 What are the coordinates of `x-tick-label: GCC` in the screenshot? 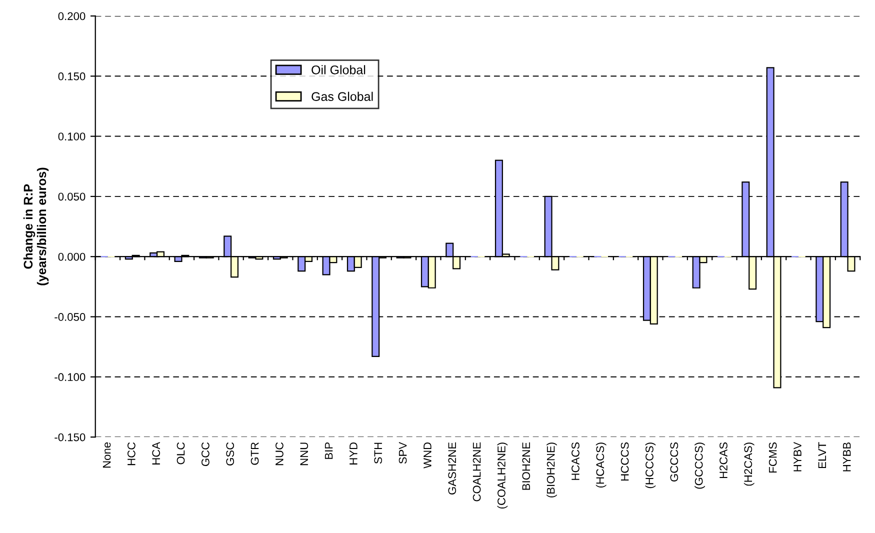 It's located at (206, 454).